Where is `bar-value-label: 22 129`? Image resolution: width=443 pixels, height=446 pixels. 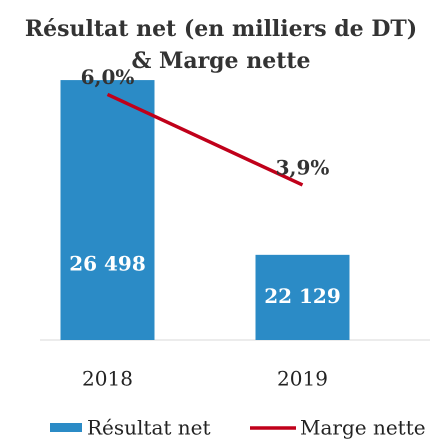
bar-value-label: 22 129 is located at coordinates (302, 296).